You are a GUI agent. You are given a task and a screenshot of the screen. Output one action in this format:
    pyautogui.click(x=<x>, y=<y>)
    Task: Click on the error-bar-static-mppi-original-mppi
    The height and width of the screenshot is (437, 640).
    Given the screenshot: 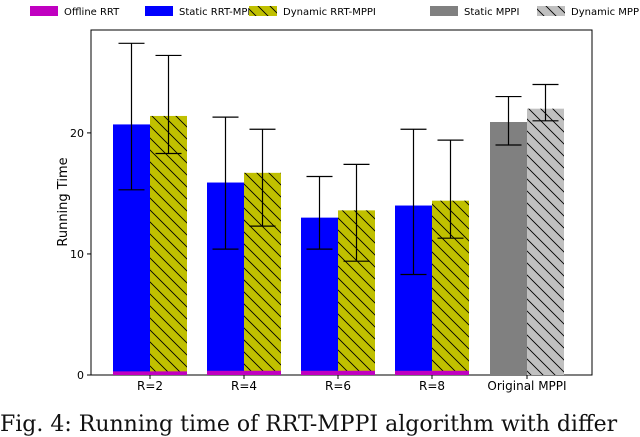 What is the action you would take?
    pyautogui.click(x=508, y=120)
    